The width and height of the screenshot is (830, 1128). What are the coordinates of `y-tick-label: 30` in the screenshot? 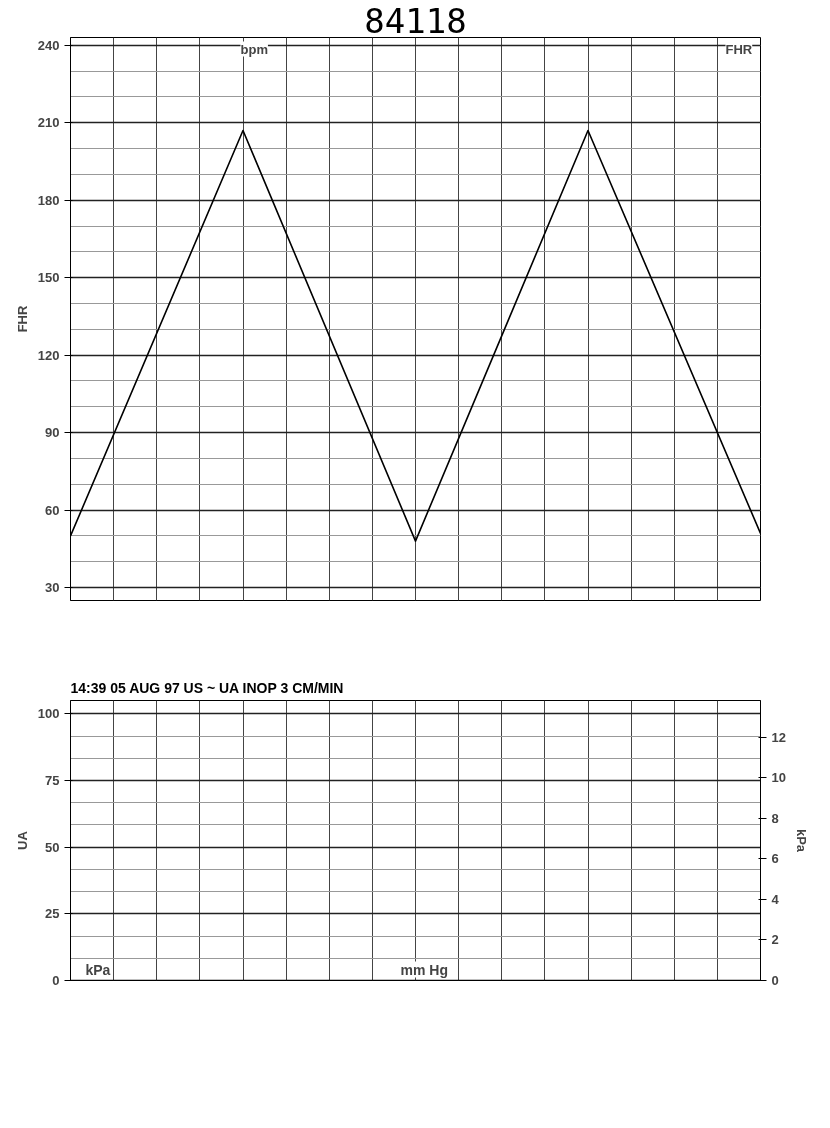 It's located at (52, 588).